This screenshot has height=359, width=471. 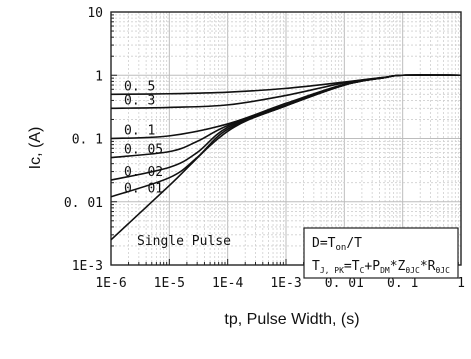 I want to click on x-tick-label: 1E-3, so click(x=285, y=283).